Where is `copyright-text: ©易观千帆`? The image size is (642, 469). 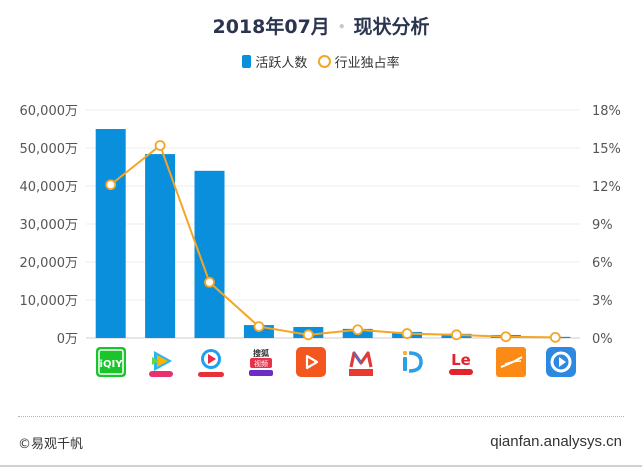 copyright-text: ©易观千帆 is located at coordinates (51, 444).